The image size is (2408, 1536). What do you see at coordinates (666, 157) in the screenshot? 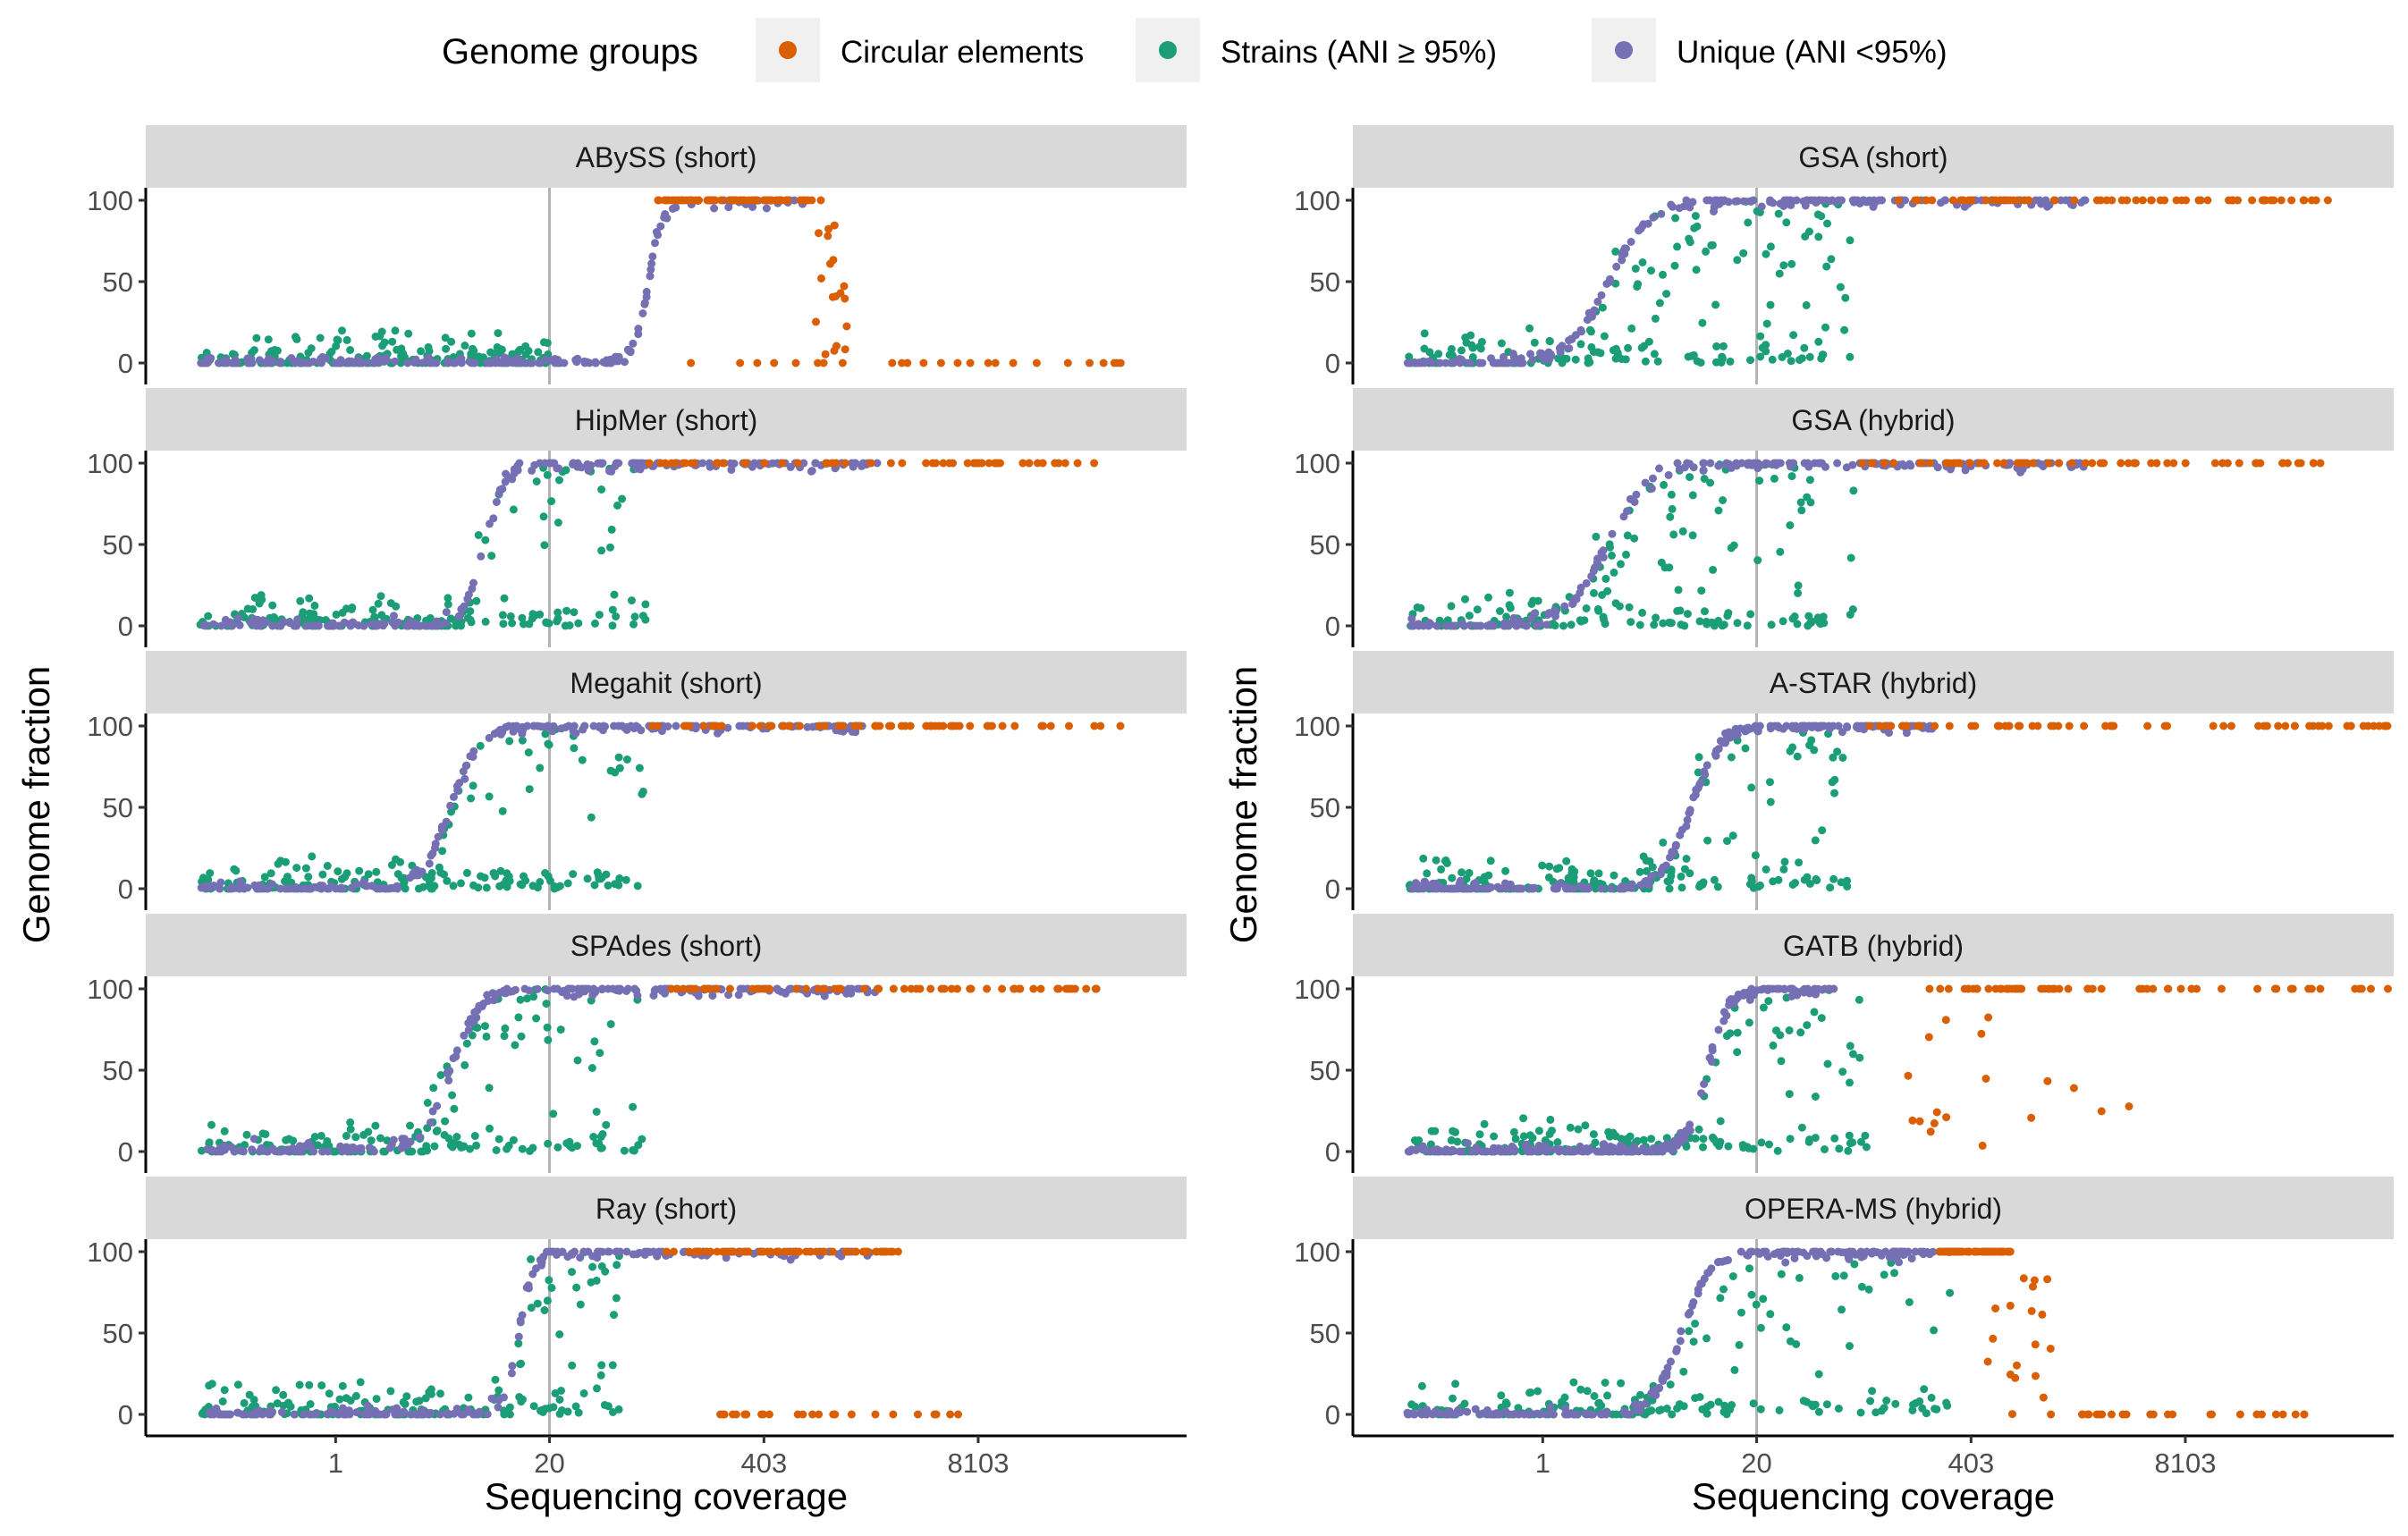
I see `panel-title: ABySS (short)` at bounding box center [666, 157].